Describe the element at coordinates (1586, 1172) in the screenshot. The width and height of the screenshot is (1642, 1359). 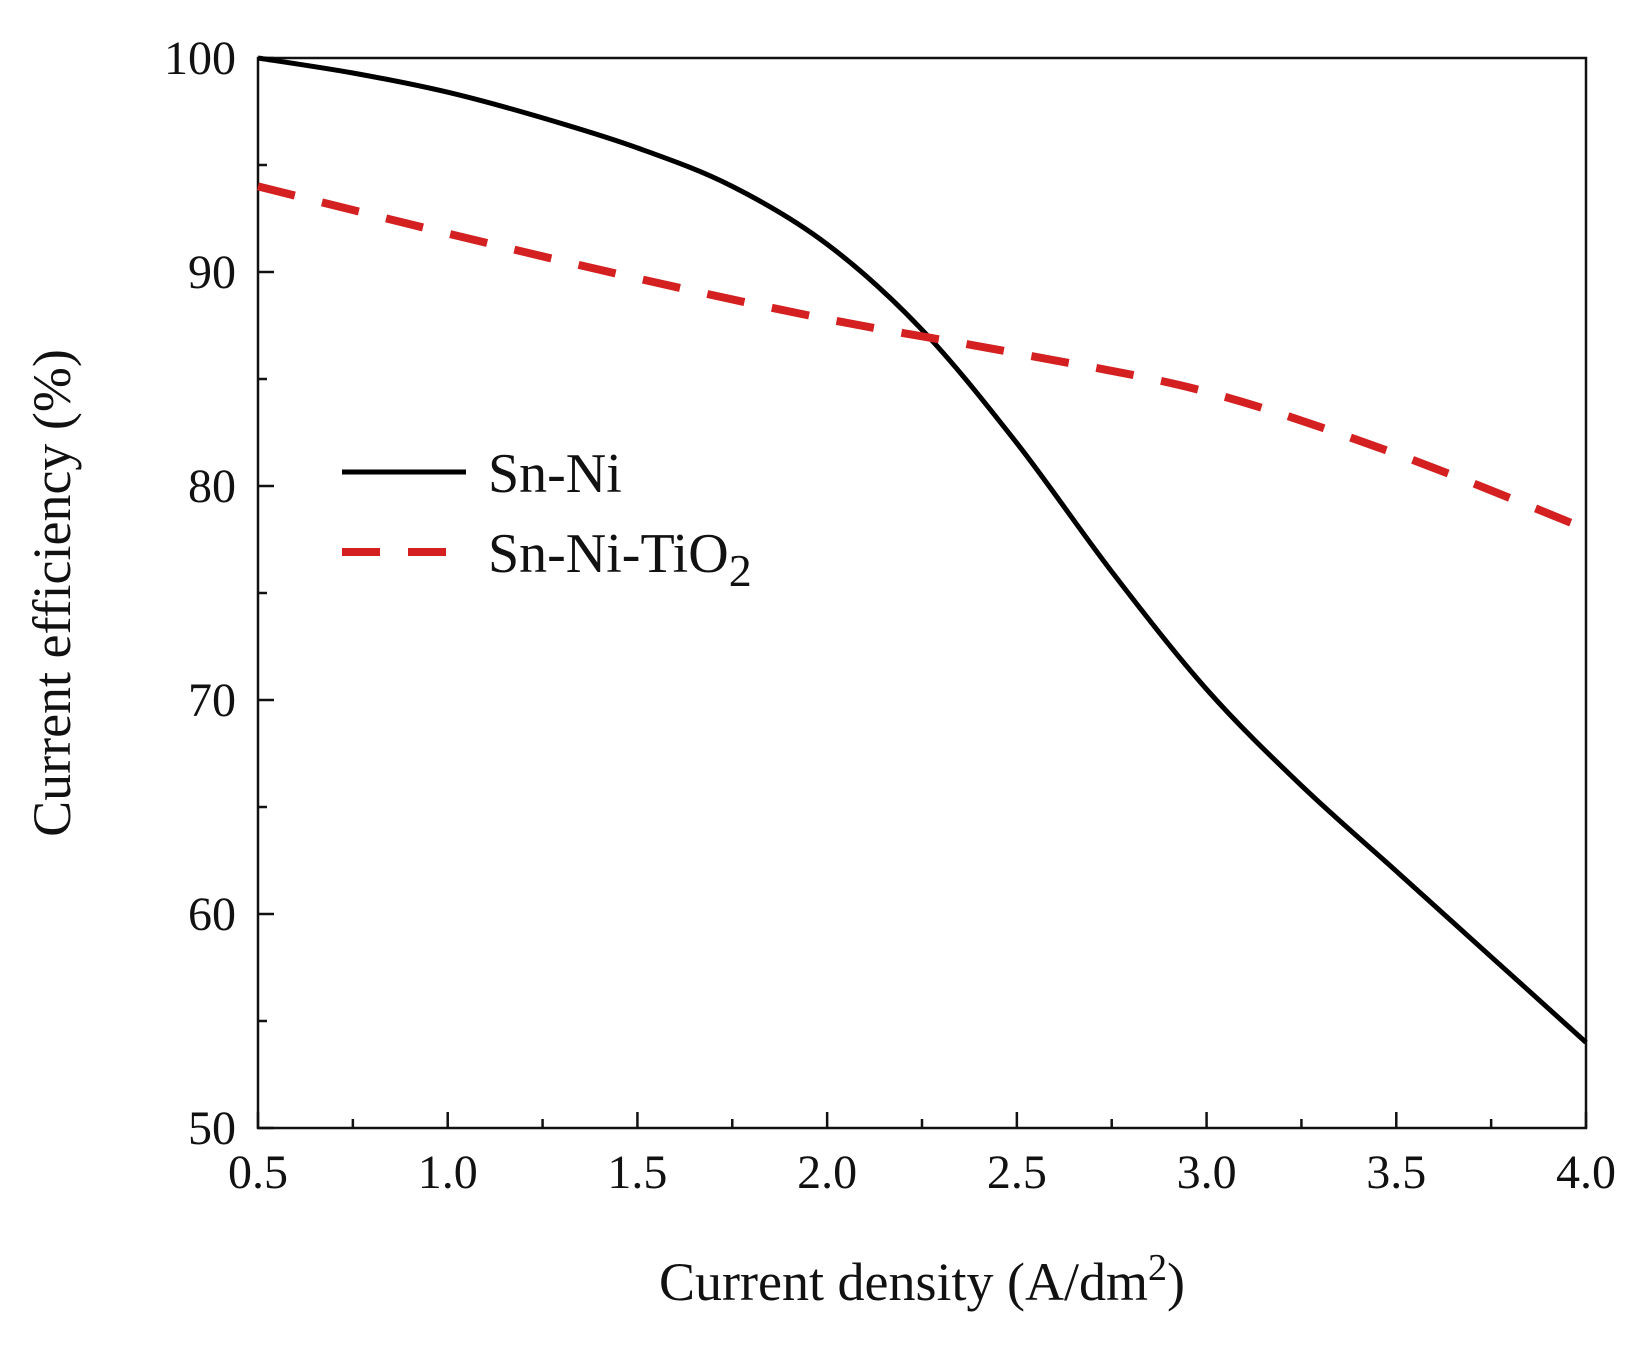
I see `x-tick-label: 4.0` at that location.